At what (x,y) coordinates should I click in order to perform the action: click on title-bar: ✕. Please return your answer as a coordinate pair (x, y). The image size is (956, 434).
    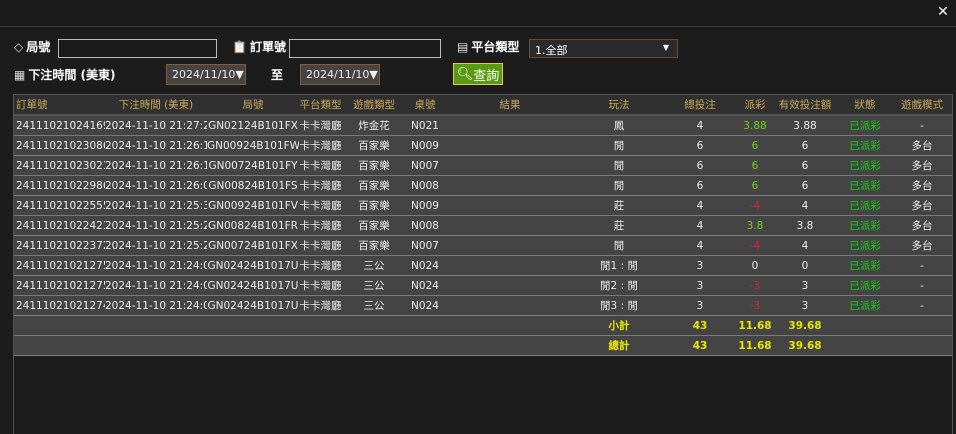
    Looking at the image, I should click on (478, 13).